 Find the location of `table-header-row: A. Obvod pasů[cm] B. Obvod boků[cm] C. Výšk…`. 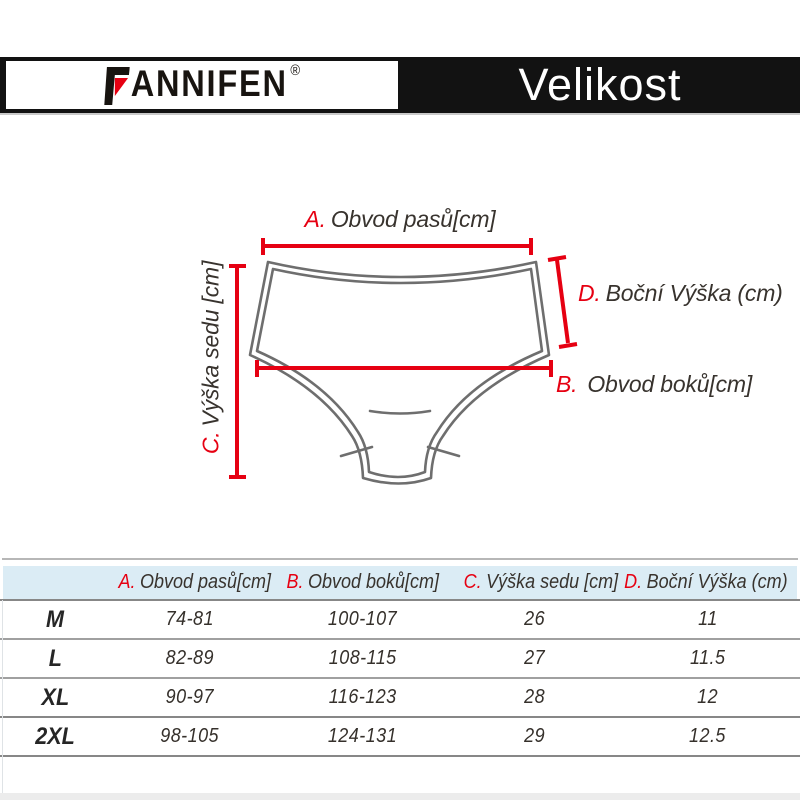

table-header-row: A. Obvod pasů[cm] B. Obvod boků[cm] C. Výšk… is located at coordinates (400, 582).